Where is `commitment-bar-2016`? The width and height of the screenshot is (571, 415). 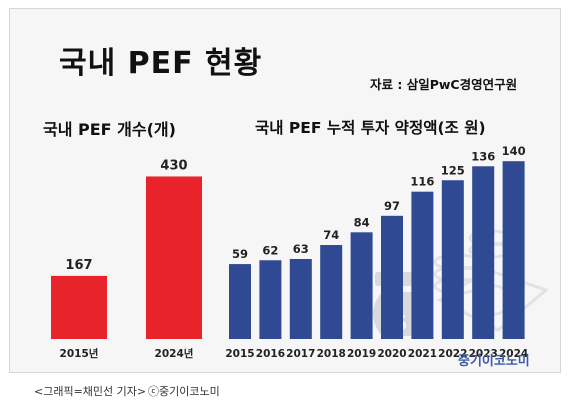 commitment-bar-2016 is located at coordinates (270, 299).